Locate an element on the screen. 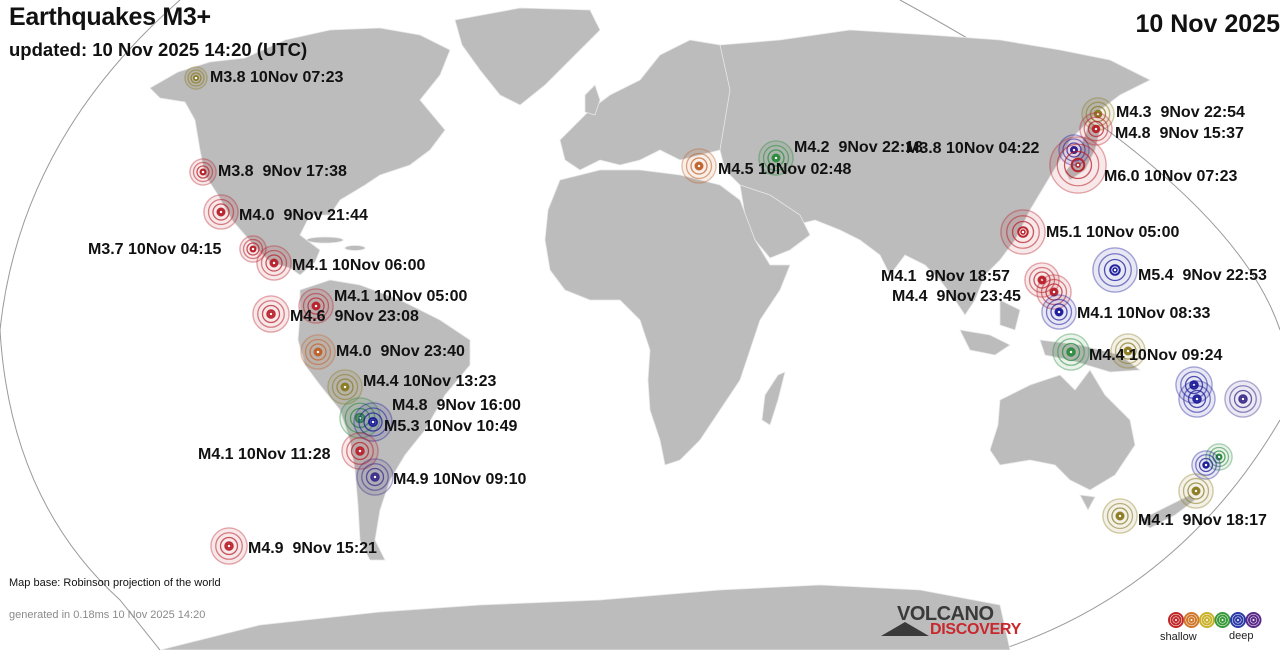 The height and width of the screenshot is (650, 1280). quake-label: M3.7 10Nov 04:15 is located at coordinates (155, 249).